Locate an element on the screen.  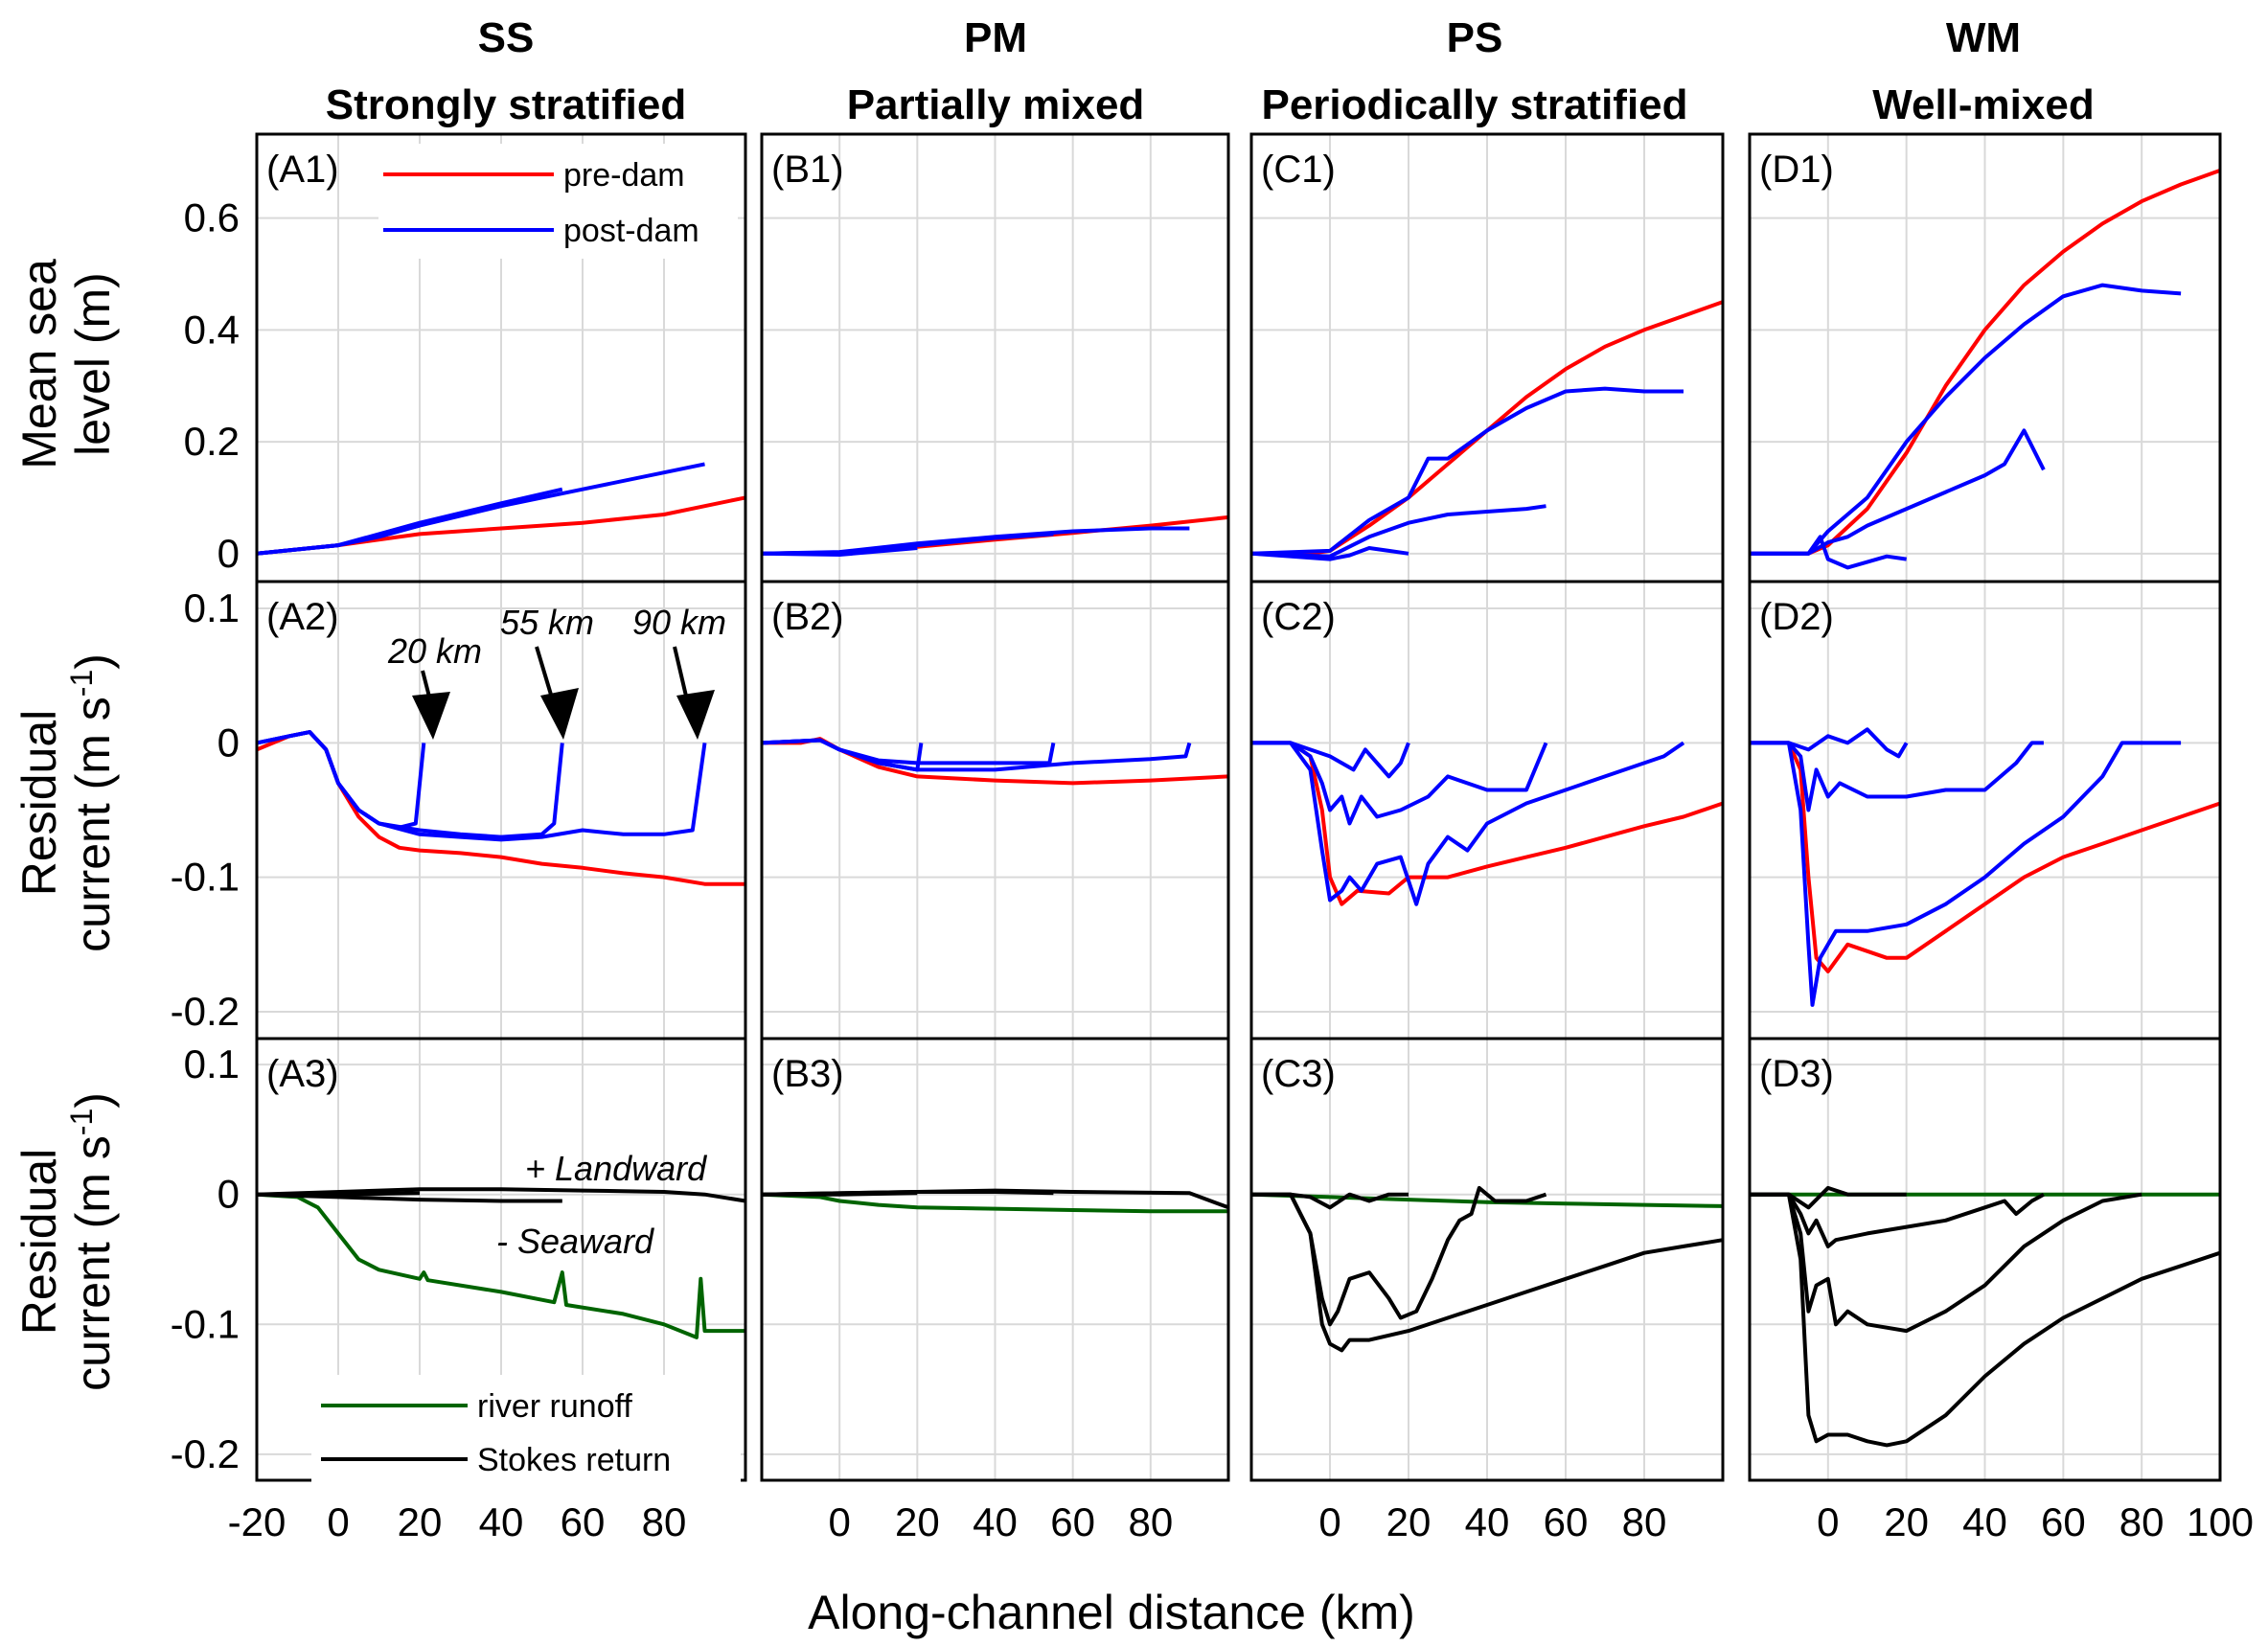
col-code-wm: WM is located at coordinates (1984, 37).